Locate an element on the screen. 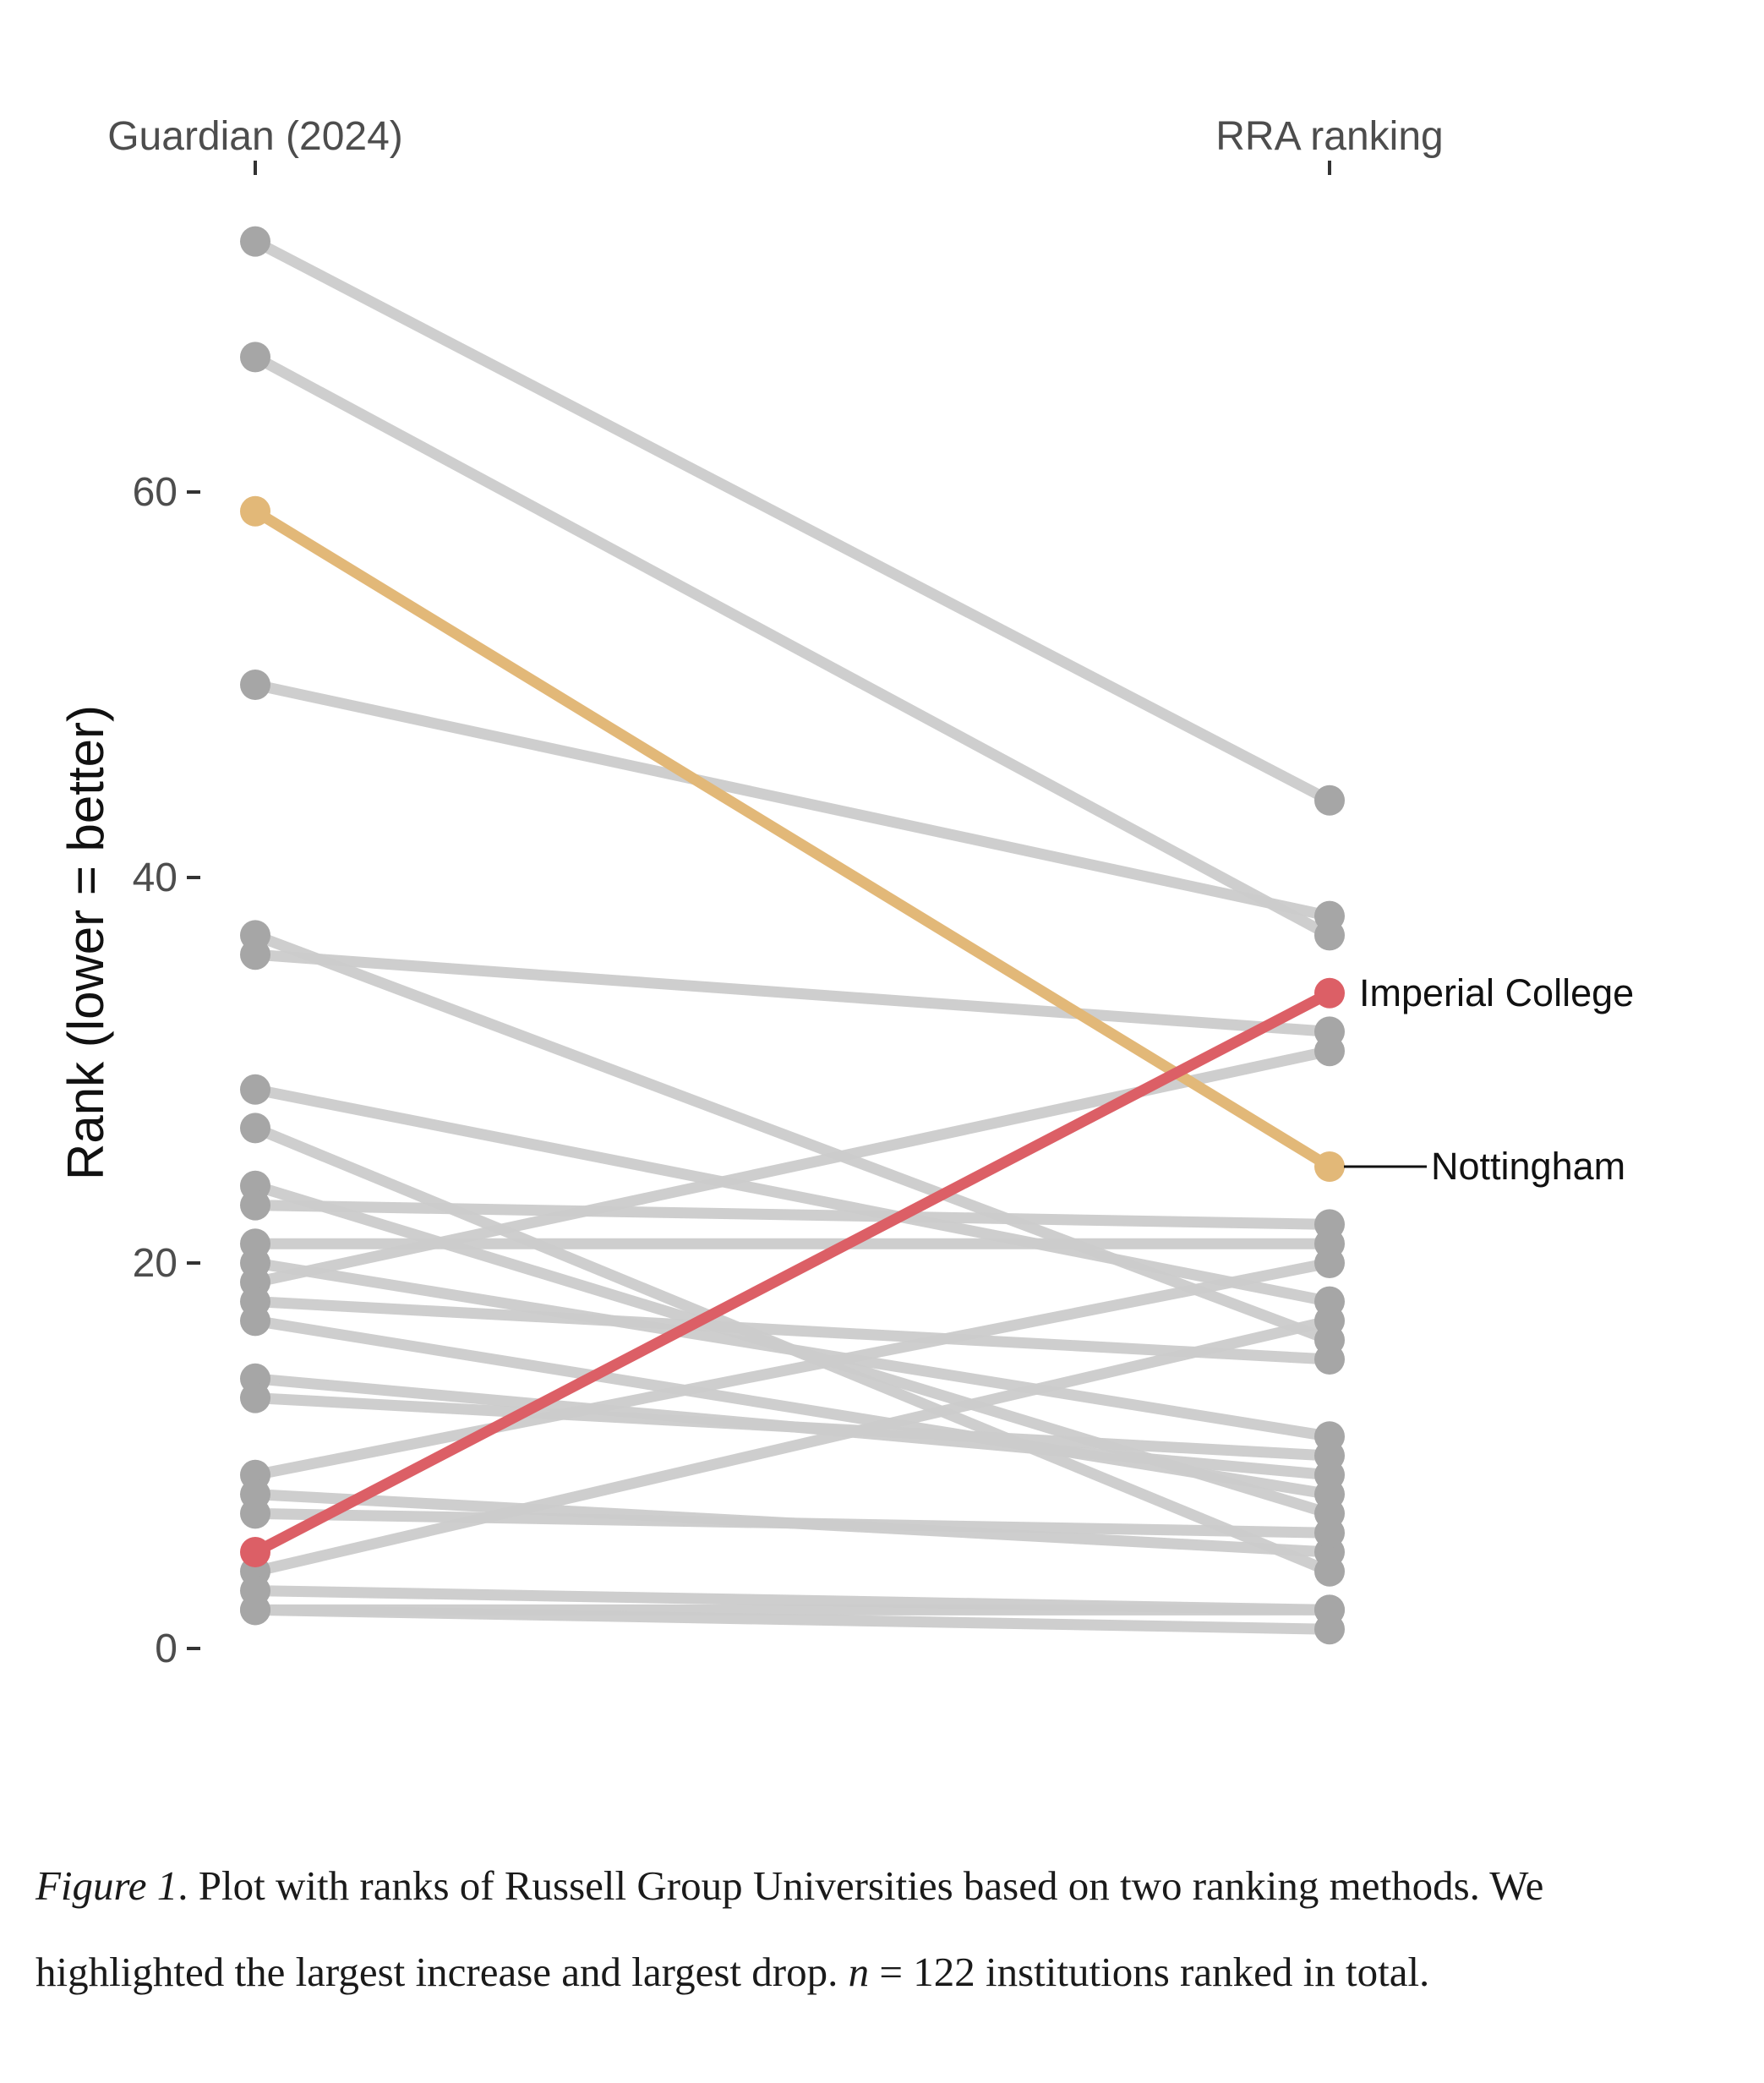  y-tick-label: 40 is located at coordinates (155, 878).